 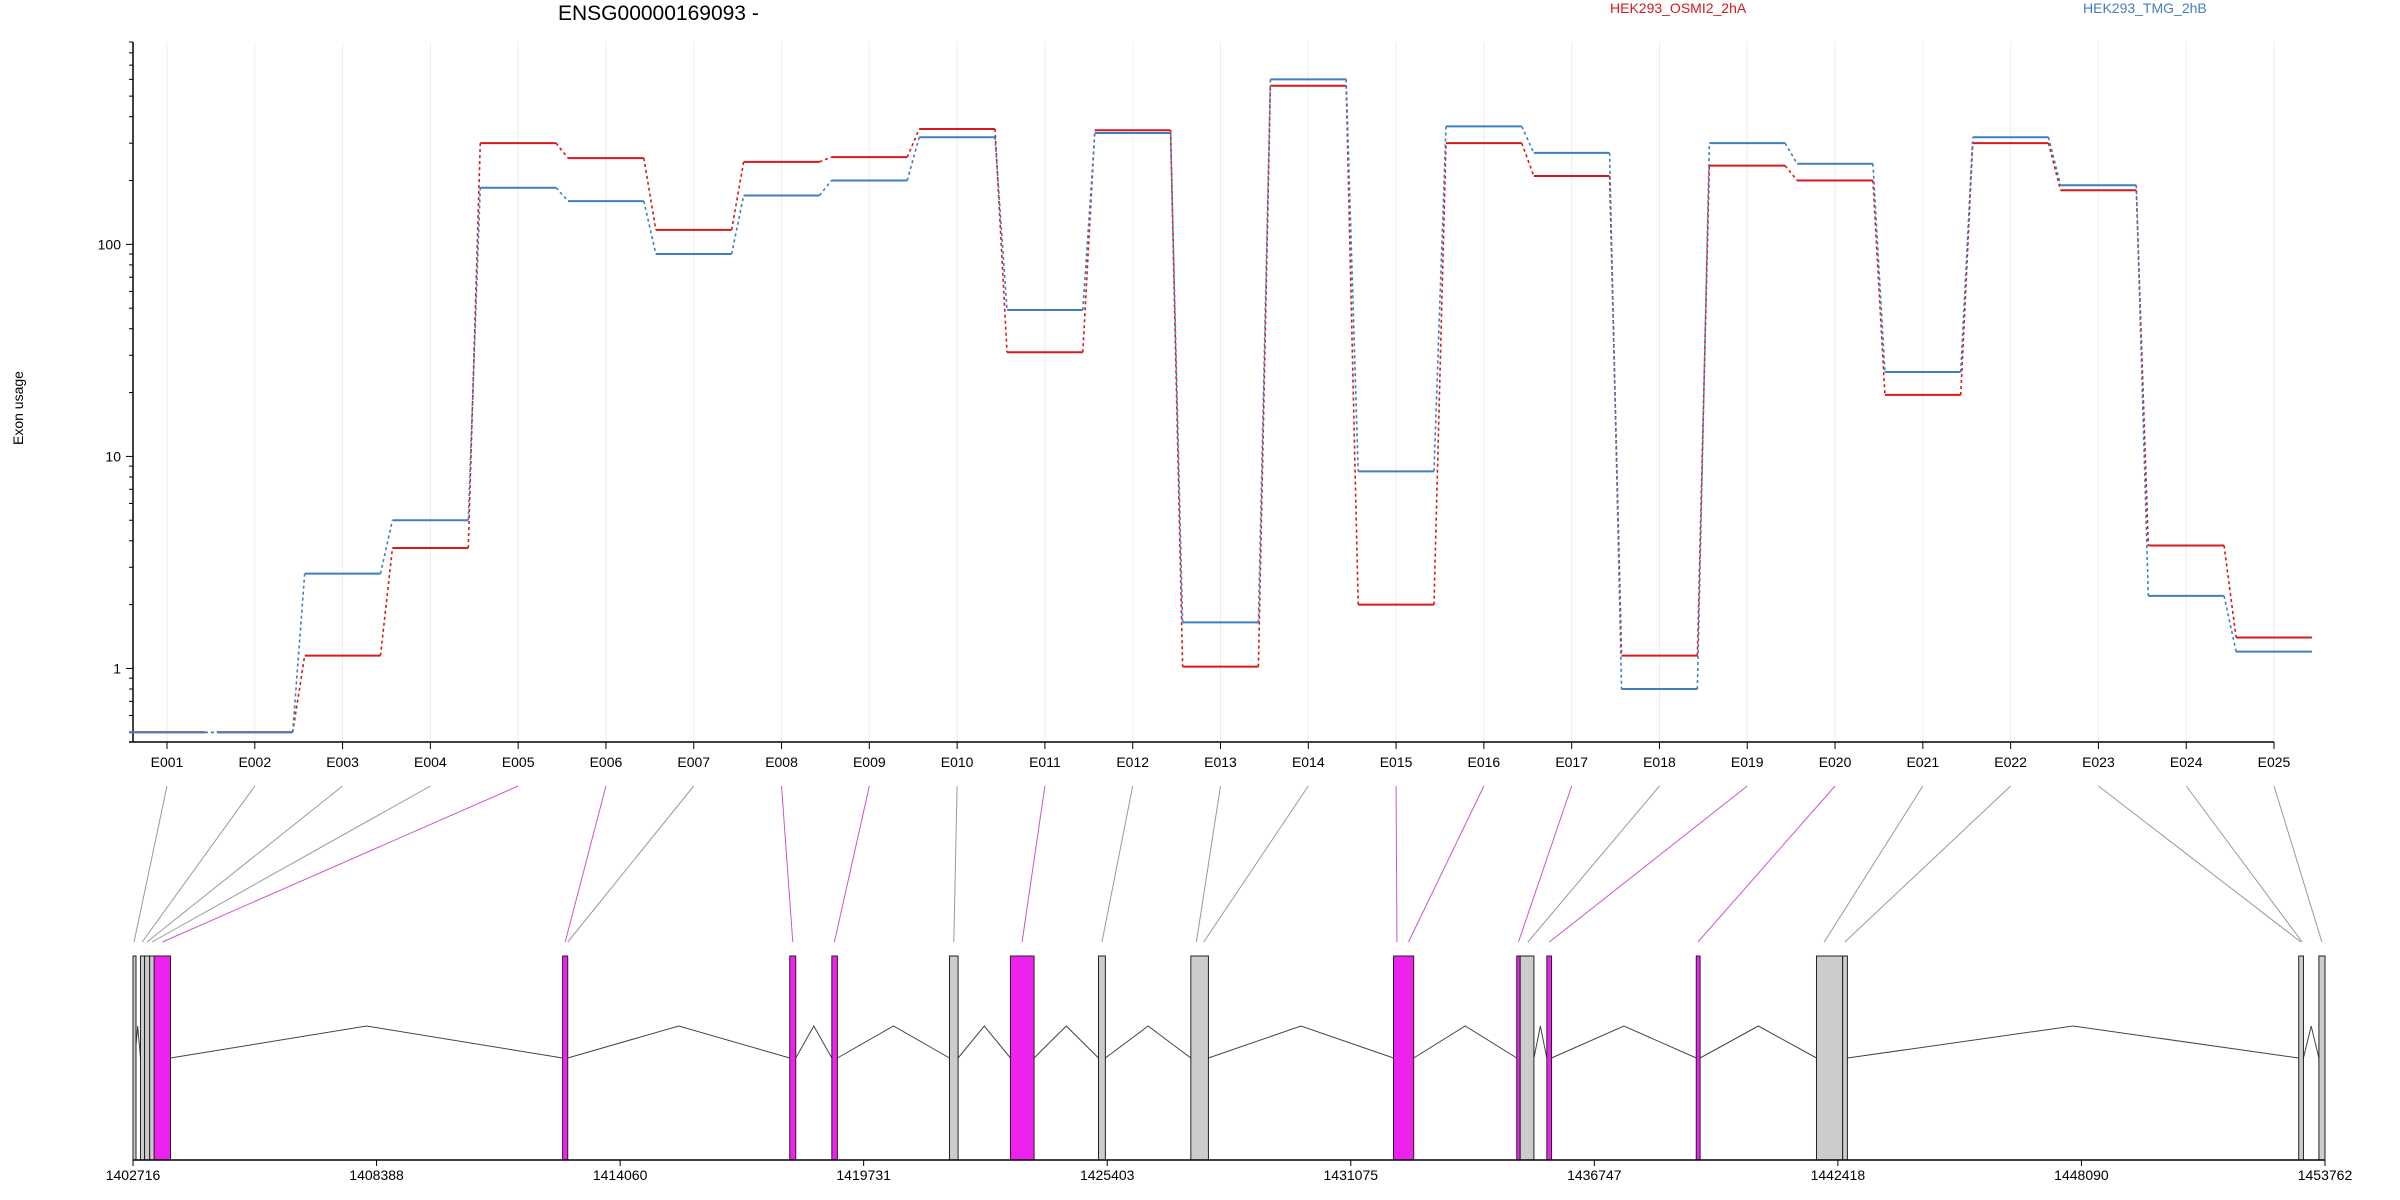 What do you see at coordinates (1220, 762) in the screenshot?
I see `x-tick-label: E013` at bounding box center [1220, 762].